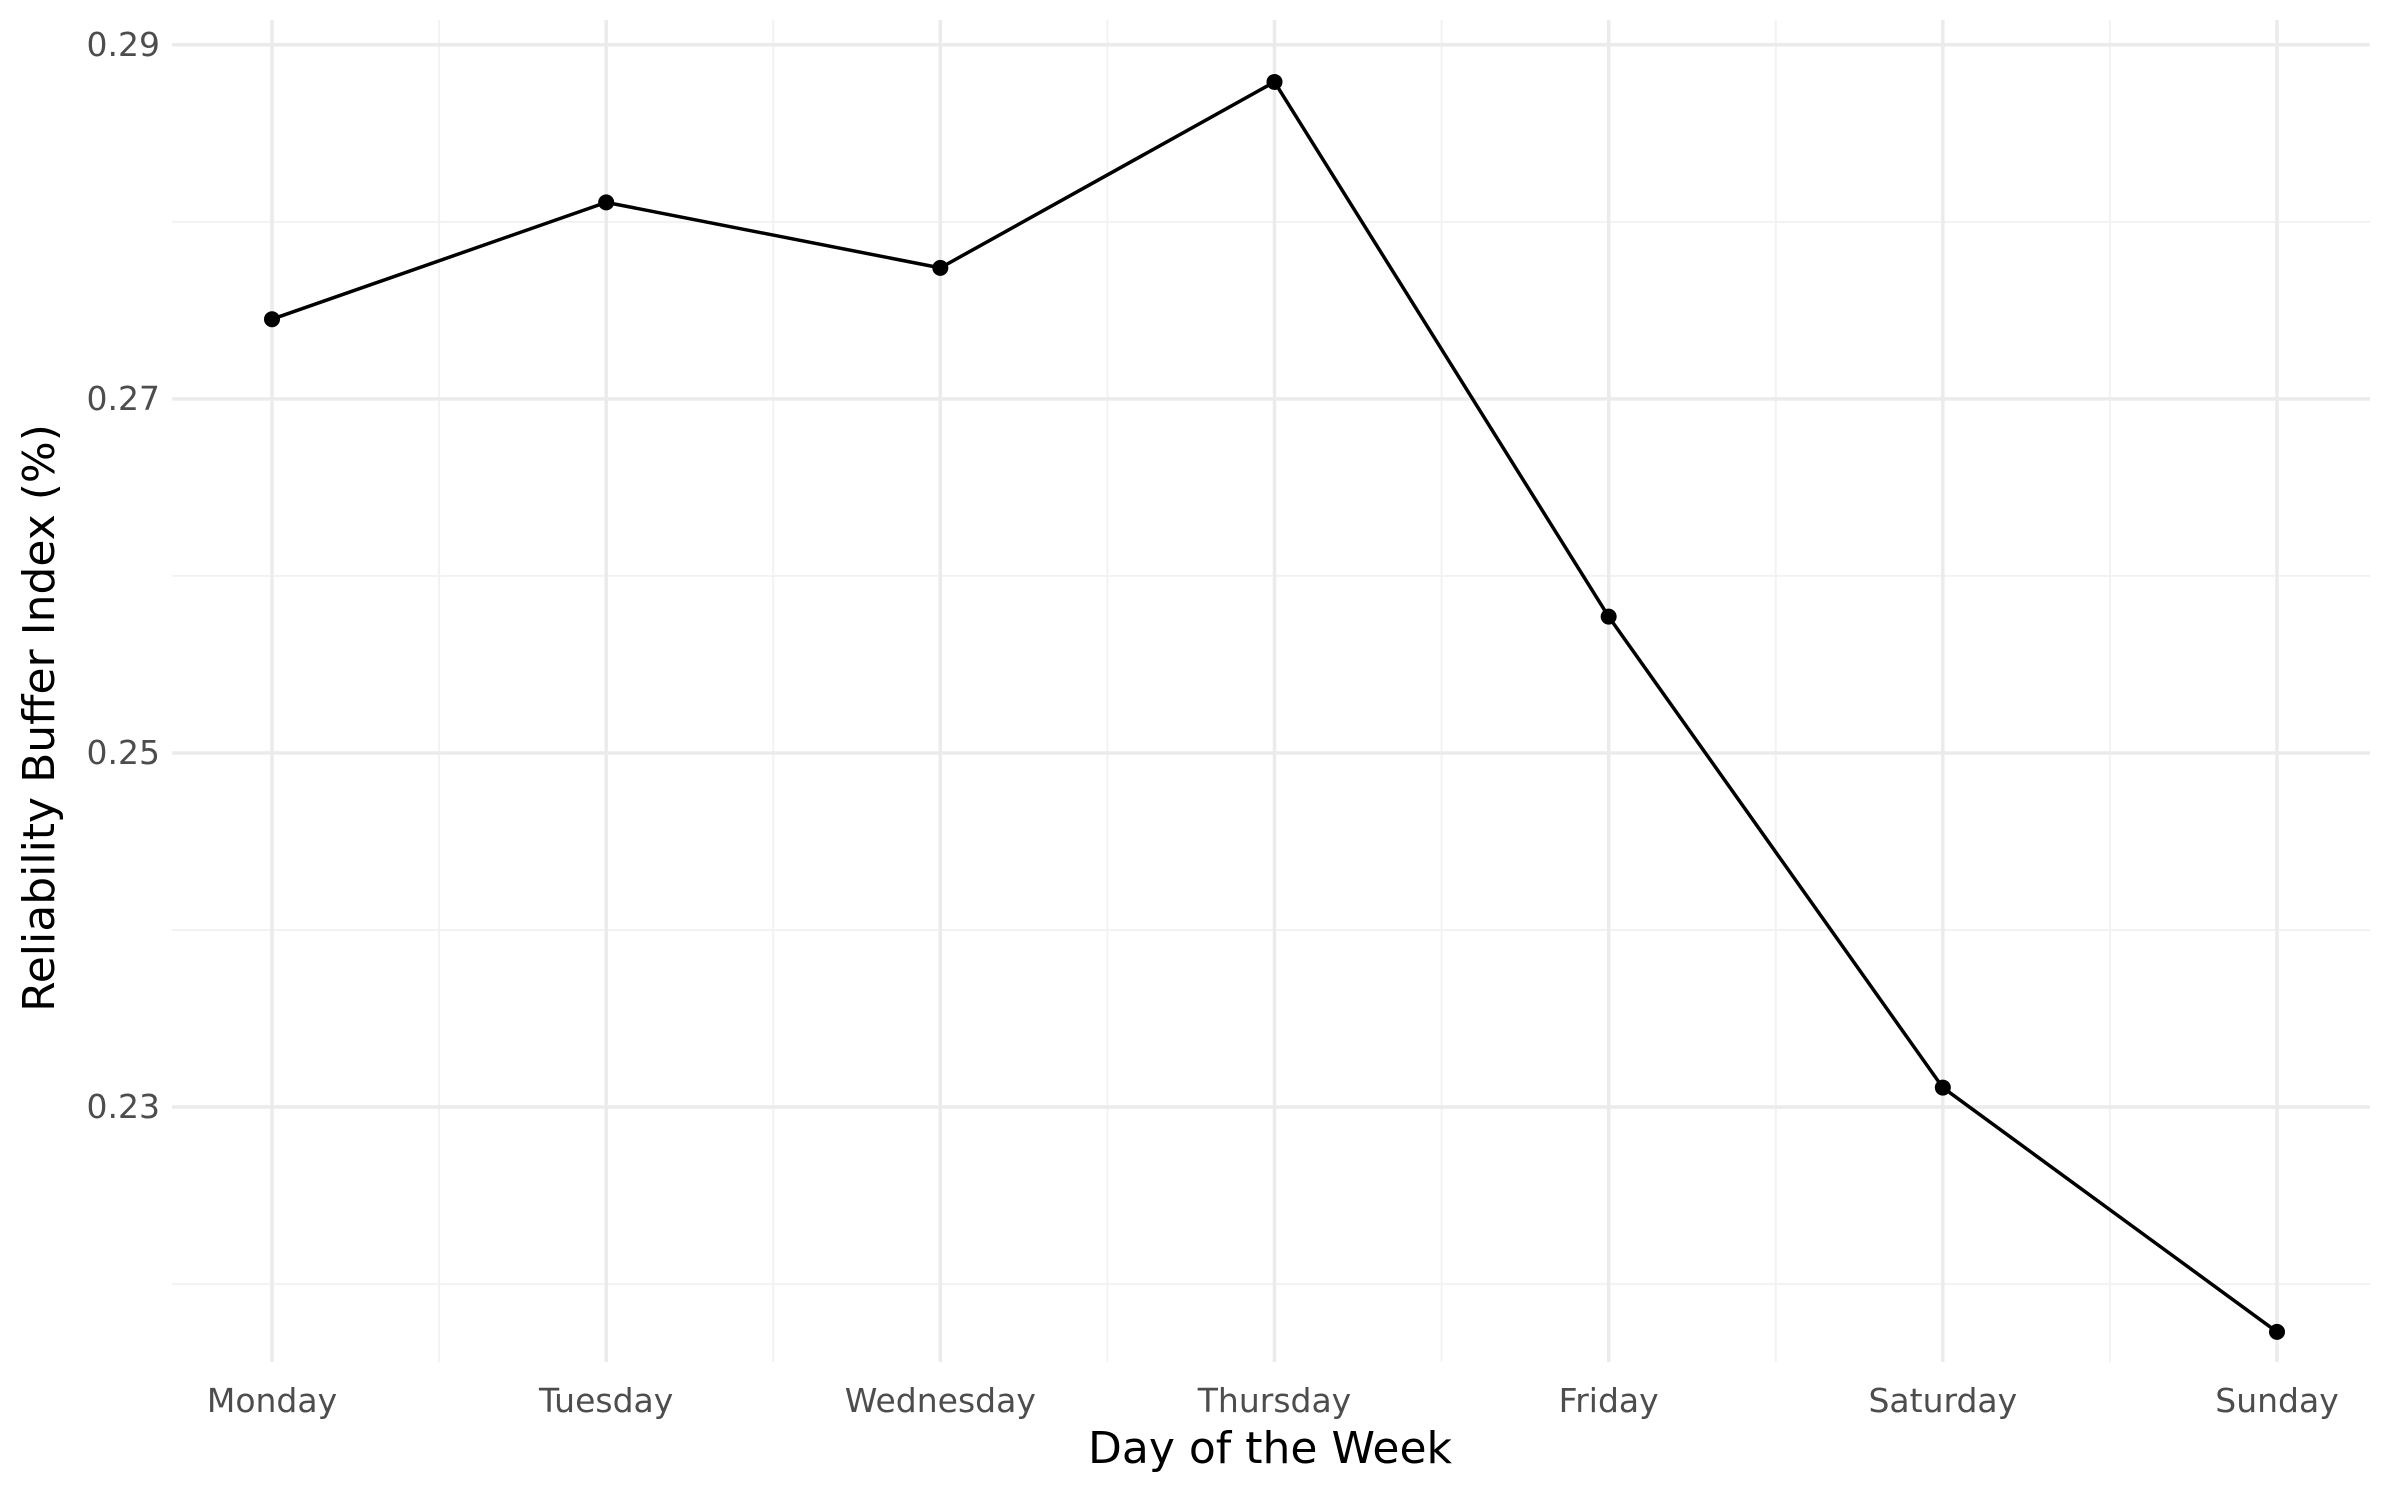  Describe the element at coordinates (123, 398) in the screenshot. I see `y-tick-label: 0.27` at that location.